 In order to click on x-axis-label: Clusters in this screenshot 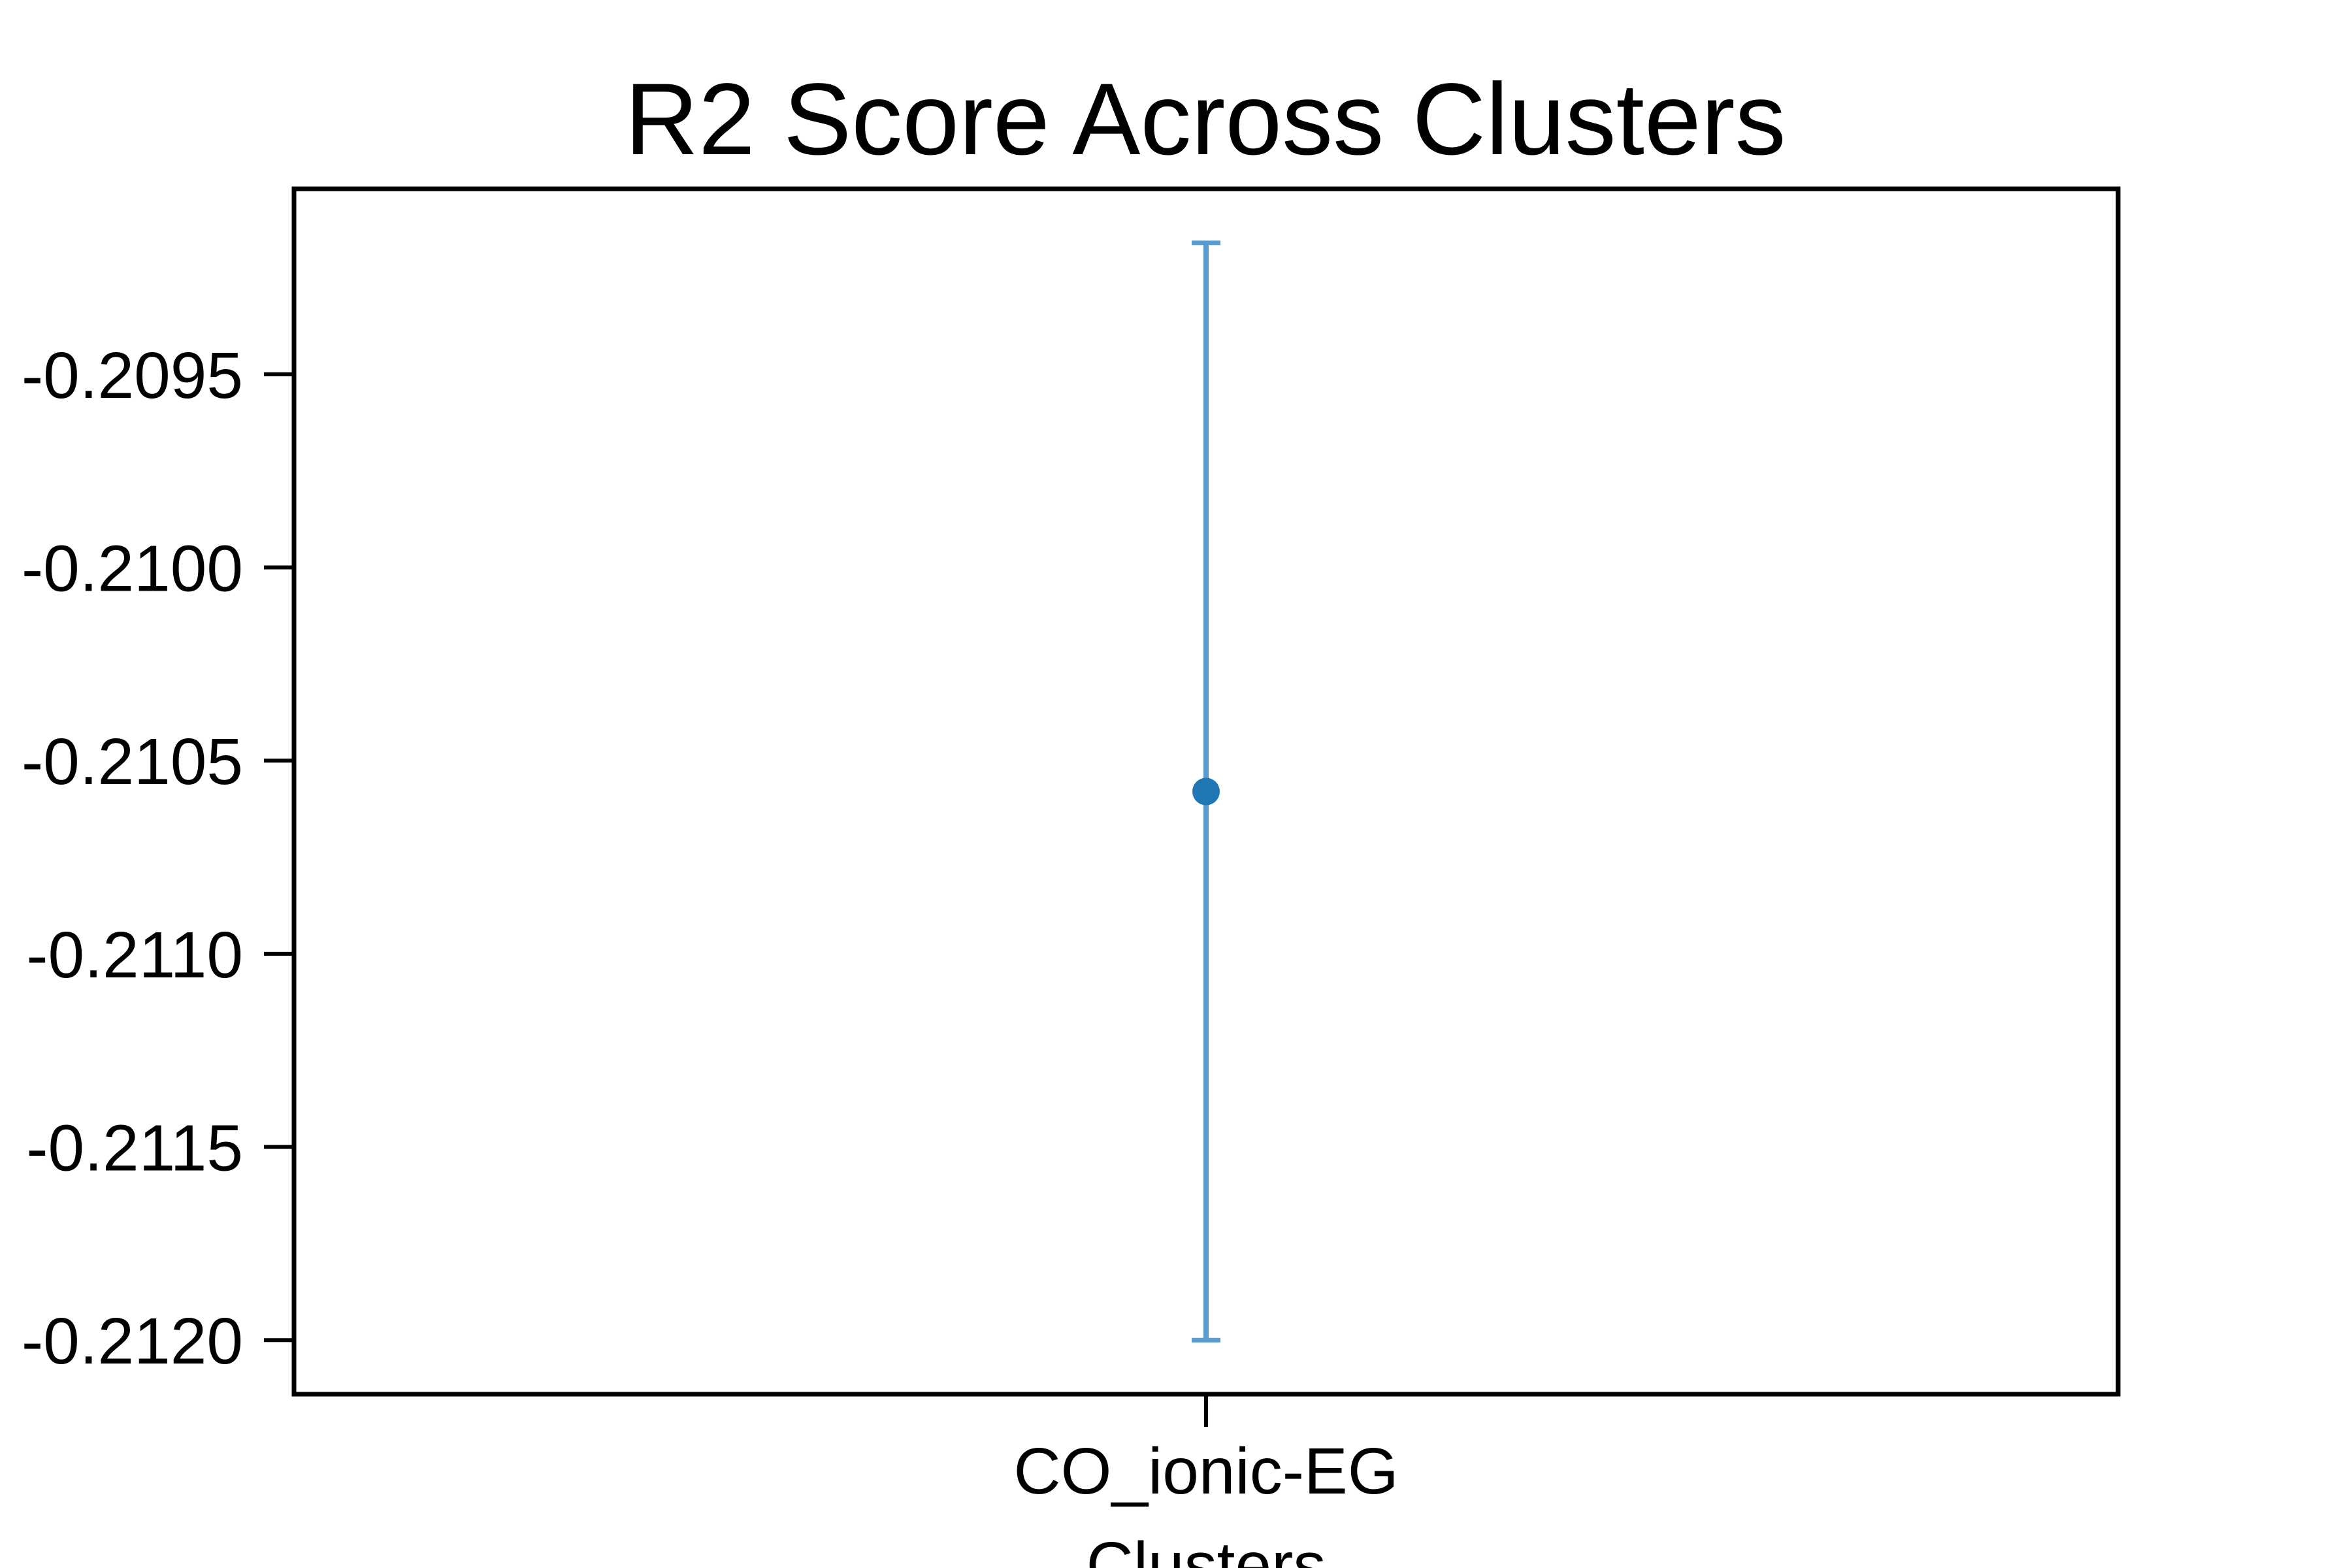, I will do `click(1206, 1548)`.